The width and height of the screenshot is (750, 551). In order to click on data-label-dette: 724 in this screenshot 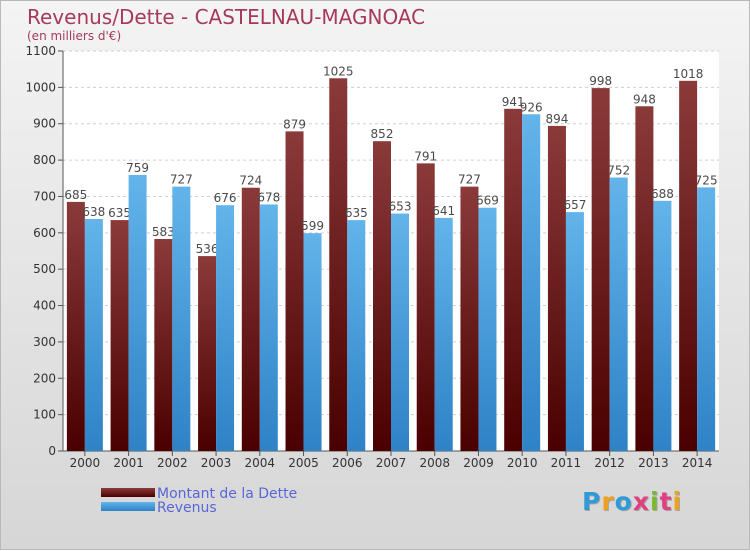, I will do `click(250, 181)`.